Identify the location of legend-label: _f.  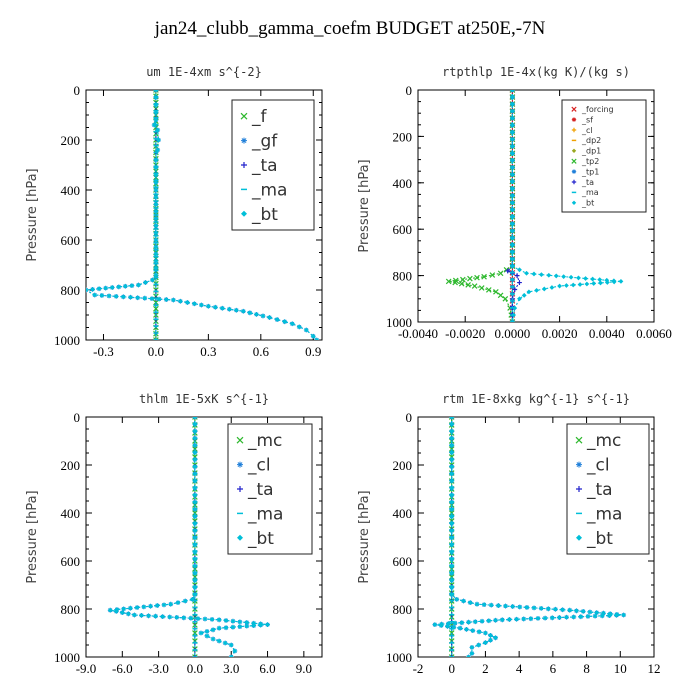
(259, 117).